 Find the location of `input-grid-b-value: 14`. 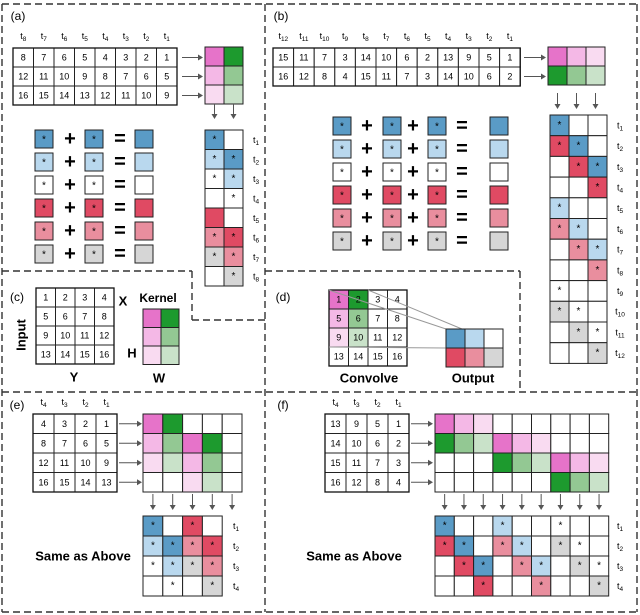

input-grid-b-value: 14 is located at coordinates (448, 77).